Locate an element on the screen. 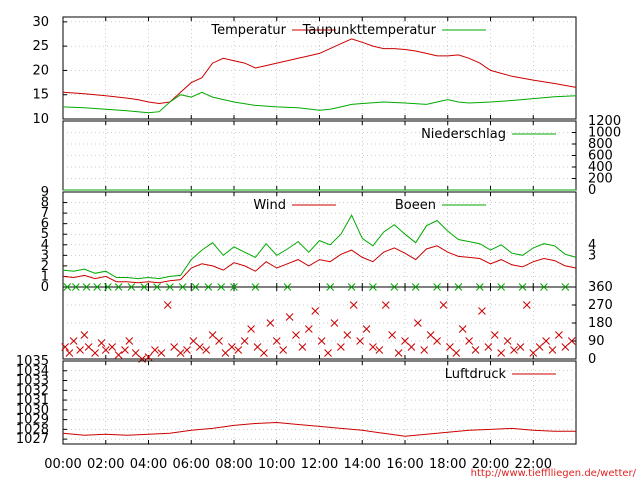  series-line-temperatur is located at coordinates (319, 71).